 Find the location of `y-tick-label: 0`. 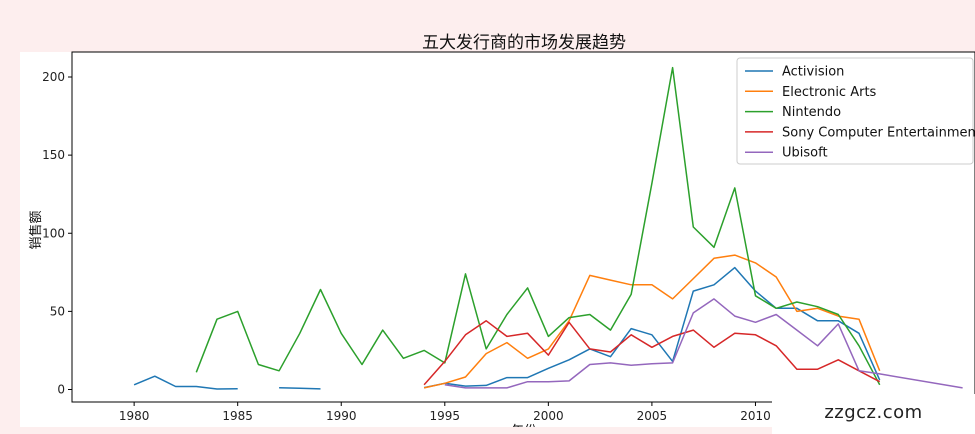

y-tick-label: 0 is located at coordinates (61, 390).